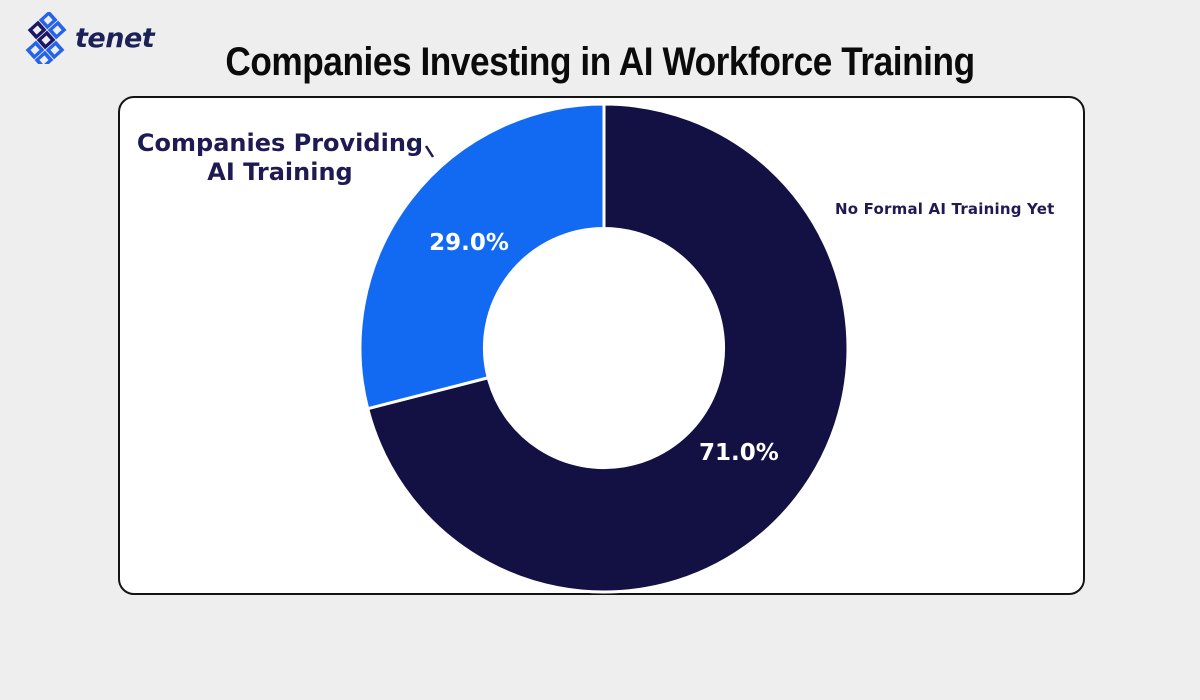 The height and width of the screenshot is (700, 1200). I want to click on label-leader-tick, so click(429, 151).